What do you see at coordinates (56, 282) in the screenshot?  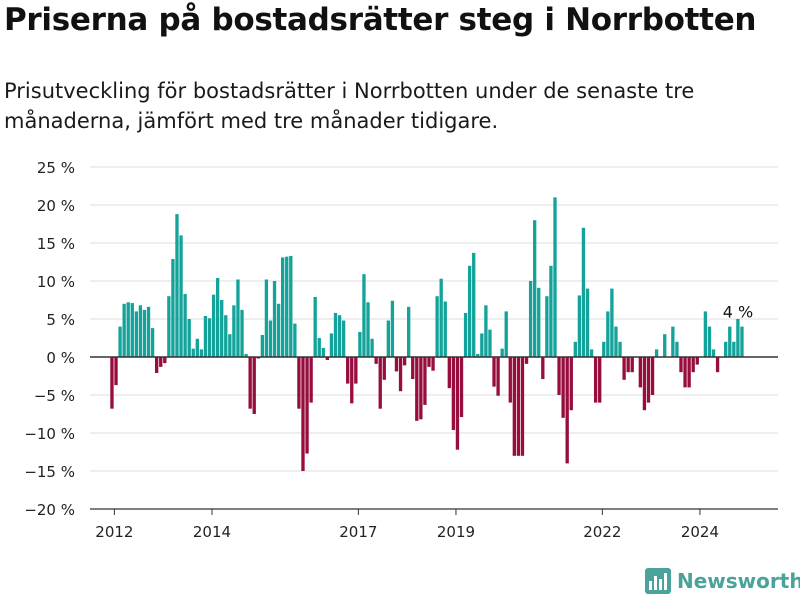 I see `y-tick-label: 10 %` at bounding box center [56, 282].